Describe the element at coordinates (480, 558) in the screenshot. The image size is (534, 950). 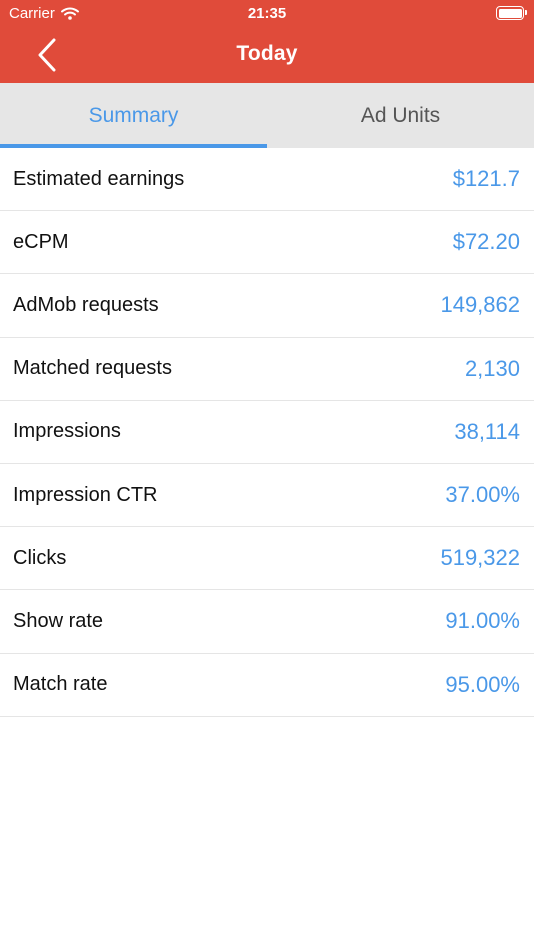
I see `metric-value: 519,322` at that location.